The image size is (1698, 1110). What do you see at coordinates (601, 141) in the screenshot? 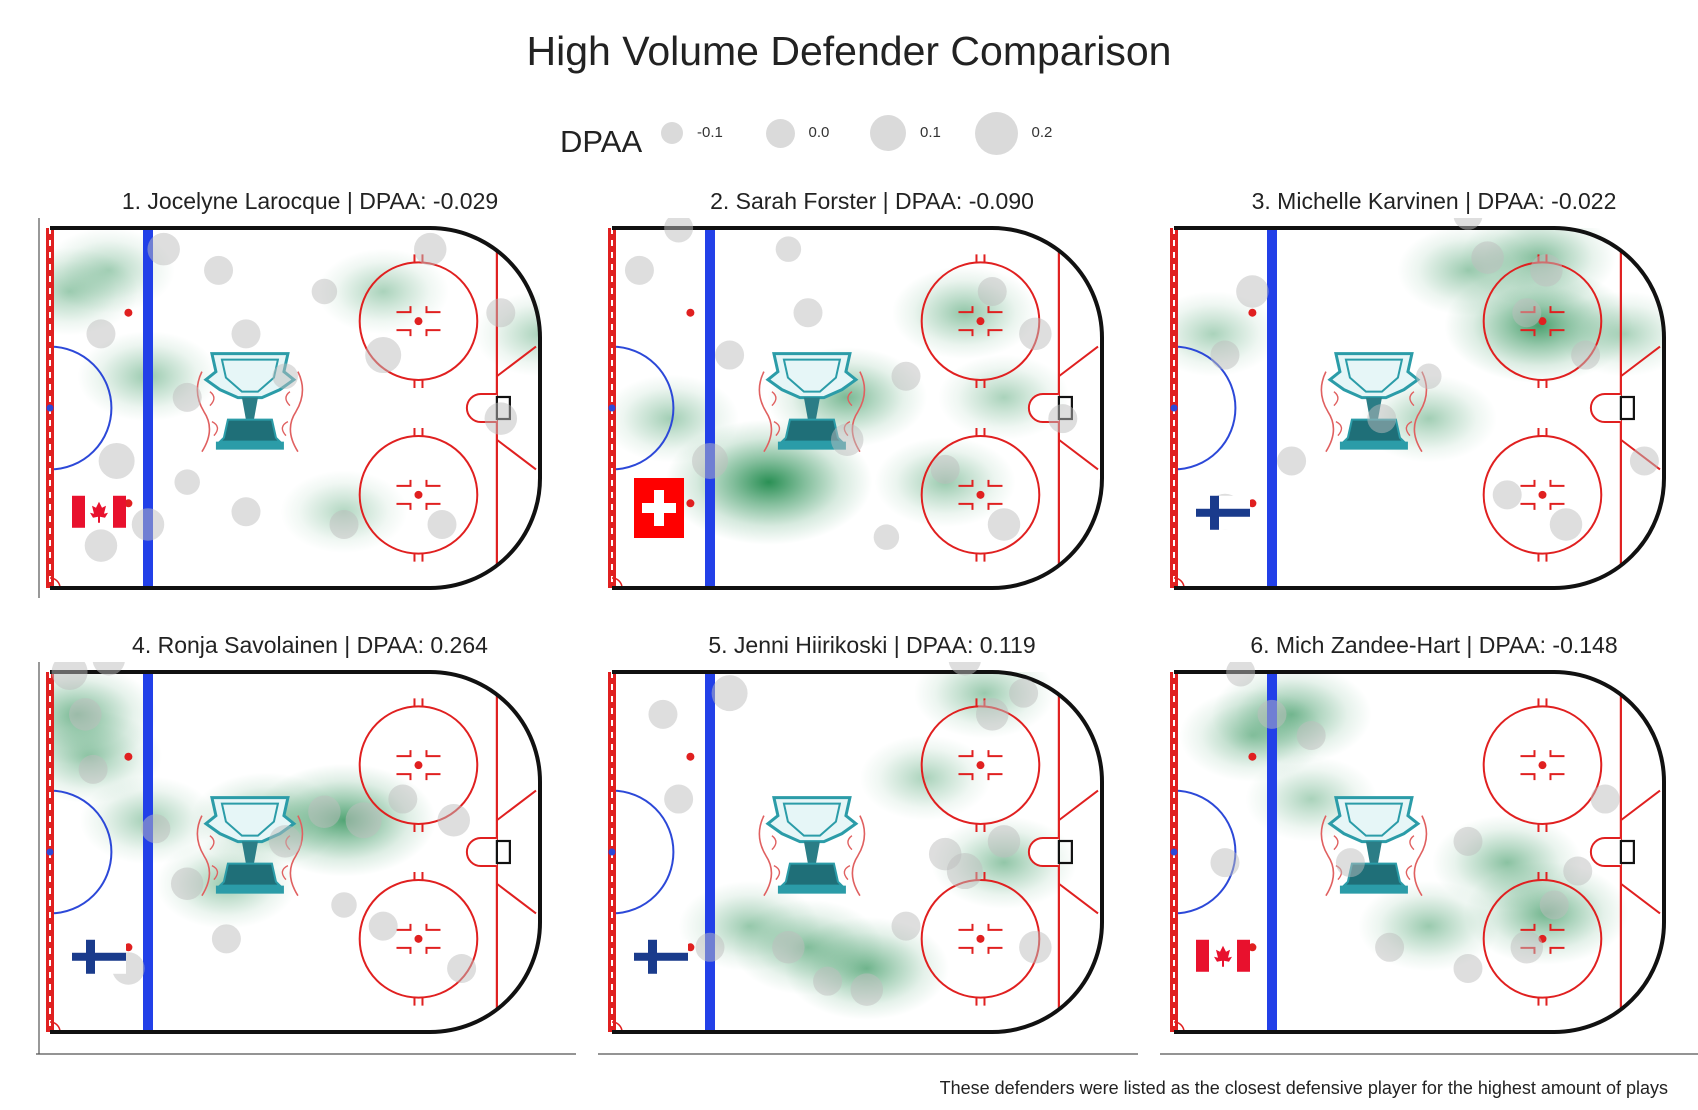
I see `legend-title: DPAA` at bounding box center [601, 141].